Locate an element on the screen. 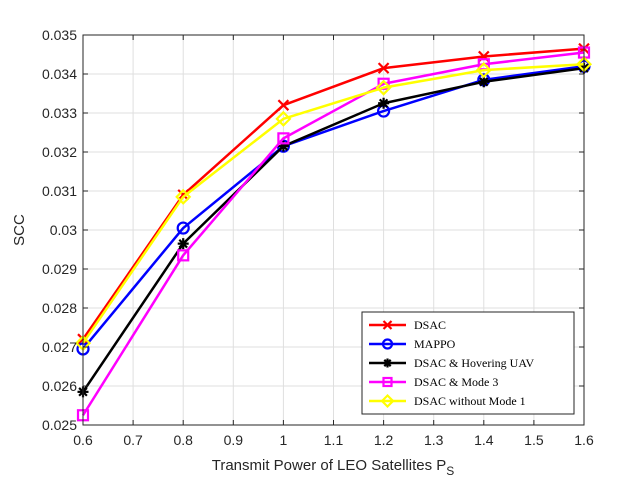 Image resolution: width=642 pixels, height=481 pixels. legend-label: DSAC & Mode 3 is located at coordinates (456, 382).